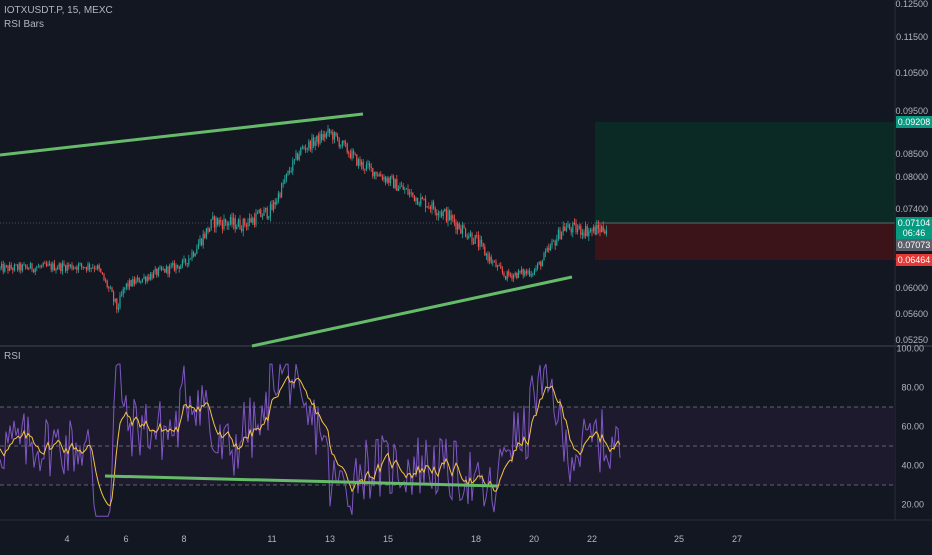 The width and height of the screenshot is (932, 555). I want to click on symbol-title: IOTXUSDT.P, 15, MEXC, so click(58, 10).